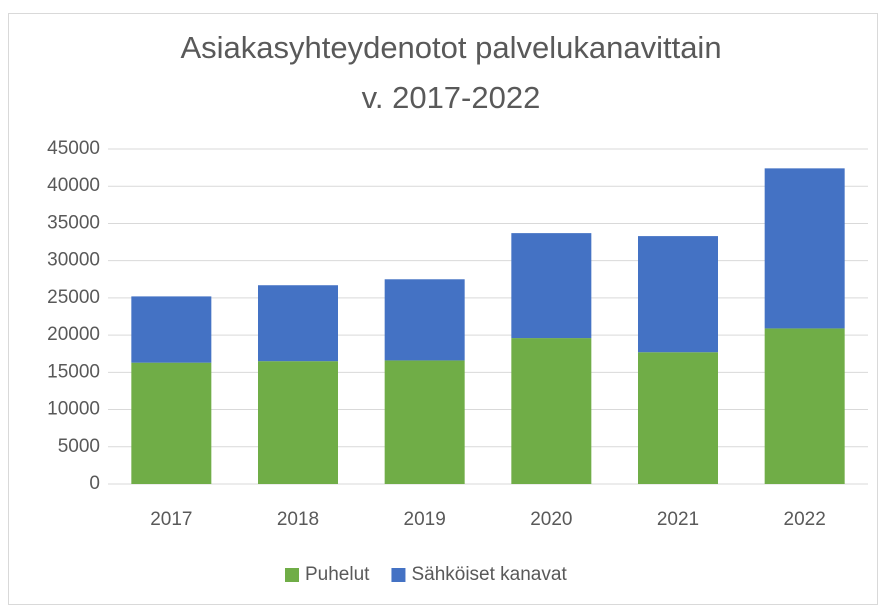  What do you see at coordinates (425, 519) in the screenshot?
I see `x-tick-label: 2019` at bounding box center [425, 519].